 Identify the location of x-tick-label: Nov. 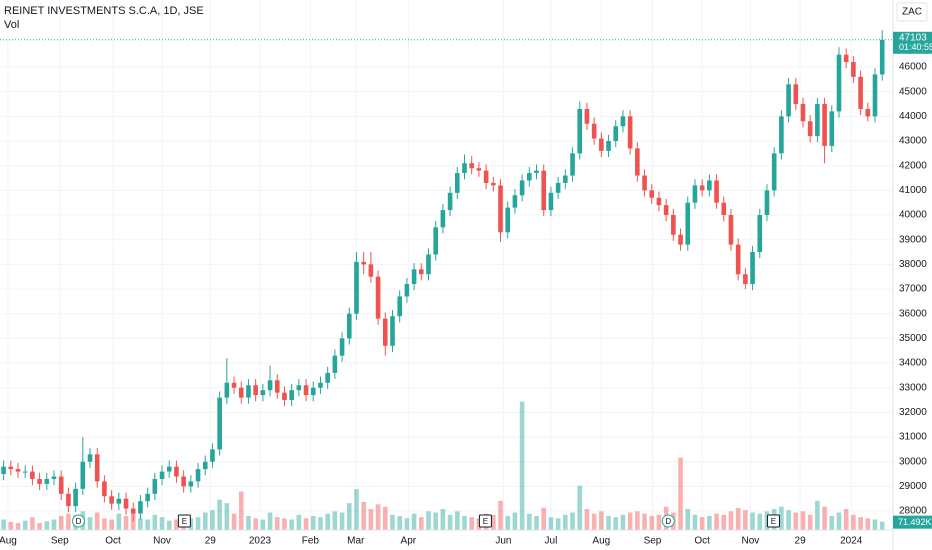
(162, 541).